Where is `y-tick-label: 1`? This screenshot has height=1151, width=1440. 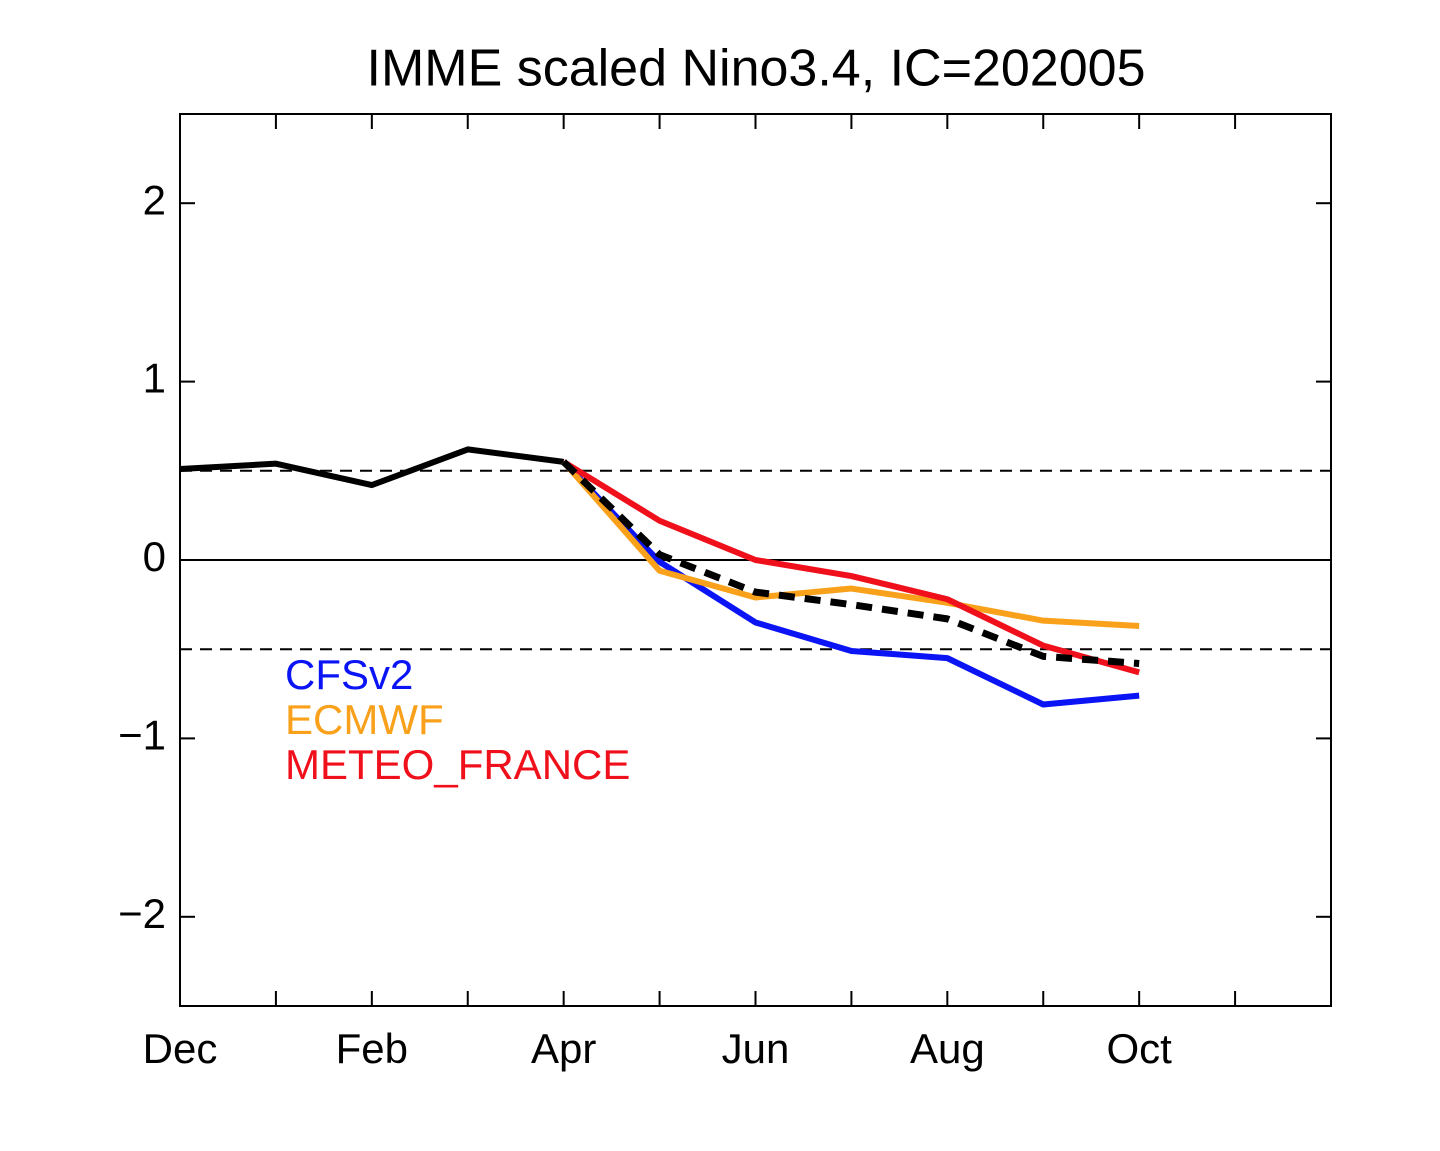 y-tick-label: 1 is located at coordinates (154, 378).